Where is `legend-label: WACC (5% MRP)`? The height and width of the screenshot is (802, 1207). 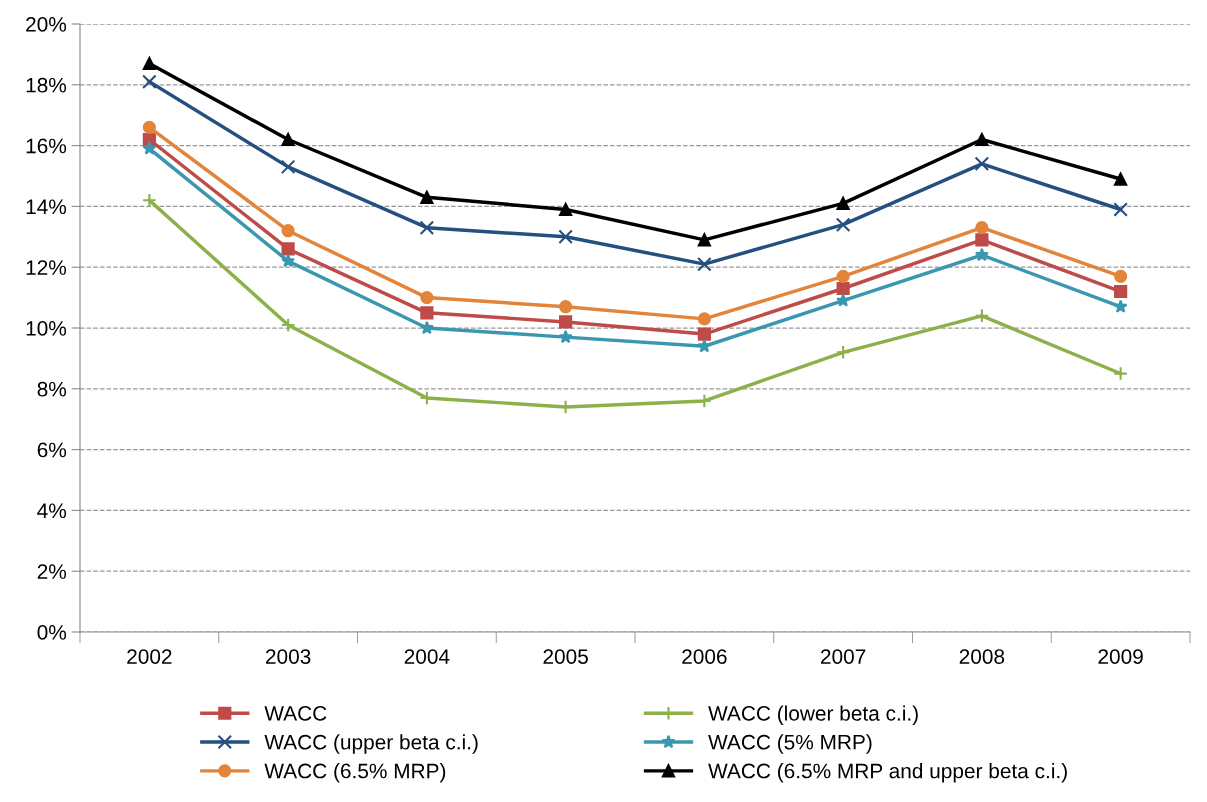 legend-label: WACC (5% MRP) is located at coordinates (790, 744).